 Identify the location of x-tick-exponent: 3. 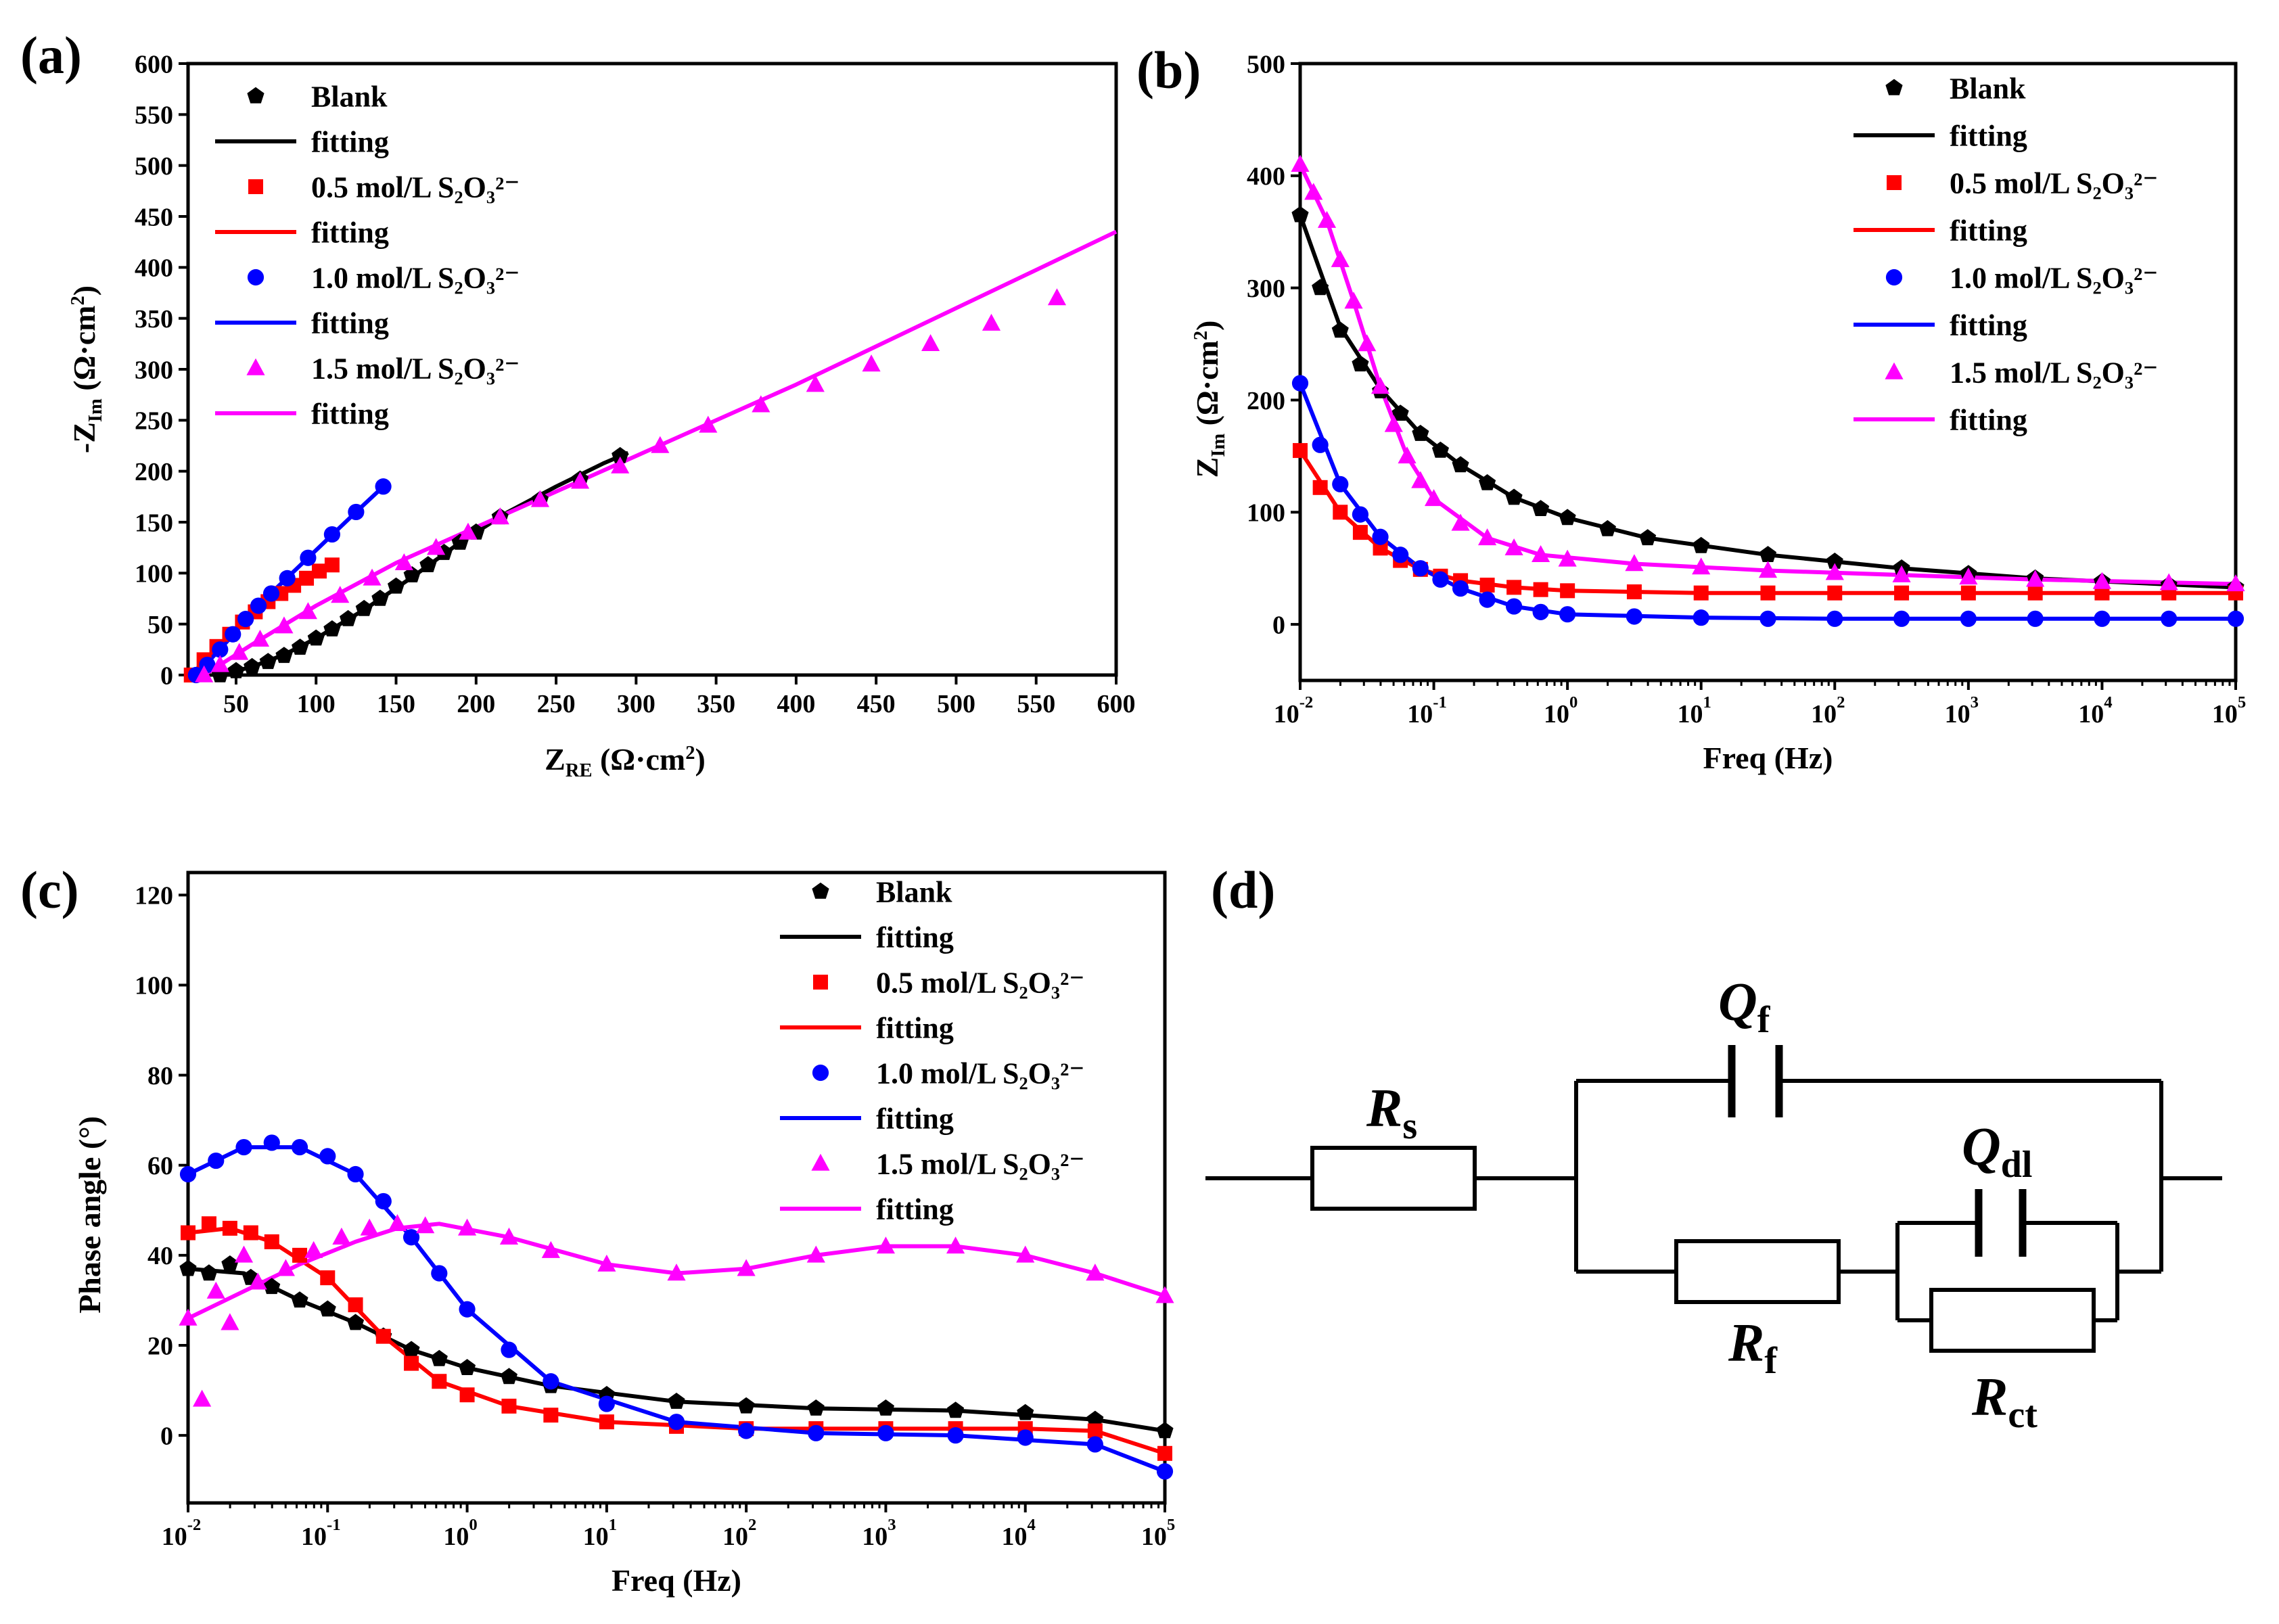
(1975, 702).